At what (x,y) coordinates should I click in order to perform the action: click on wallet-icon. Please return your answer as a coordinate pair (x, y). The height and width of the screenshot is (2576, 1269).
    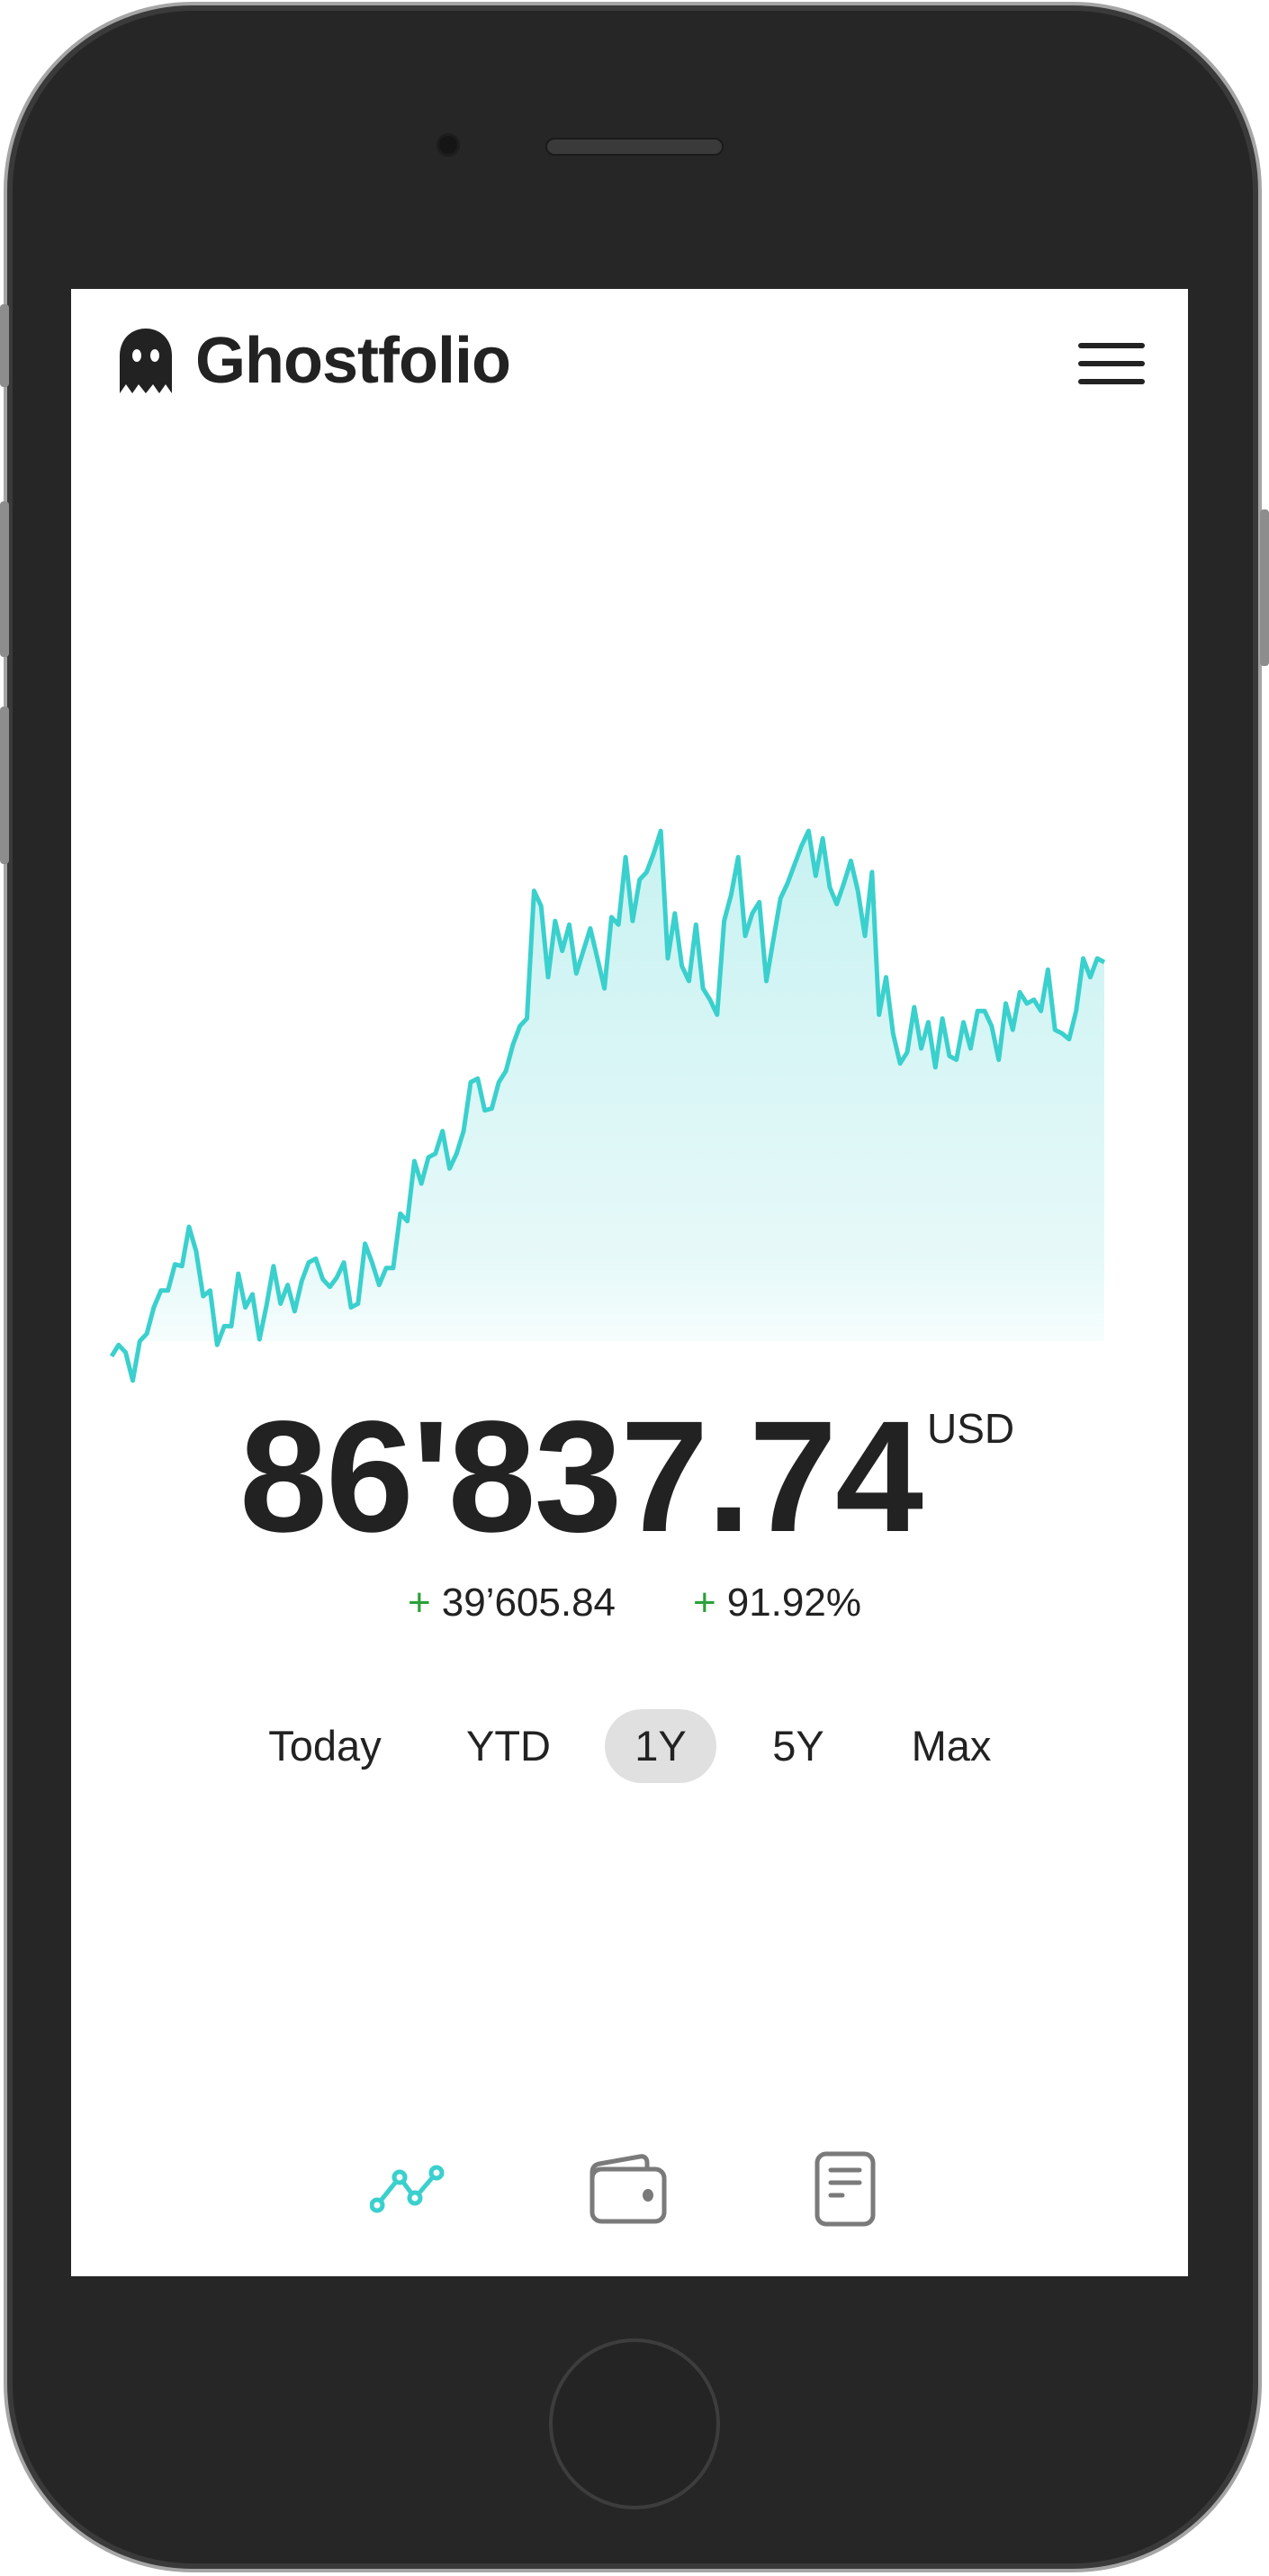
    Looking at the image, I should click on (628, 2189).